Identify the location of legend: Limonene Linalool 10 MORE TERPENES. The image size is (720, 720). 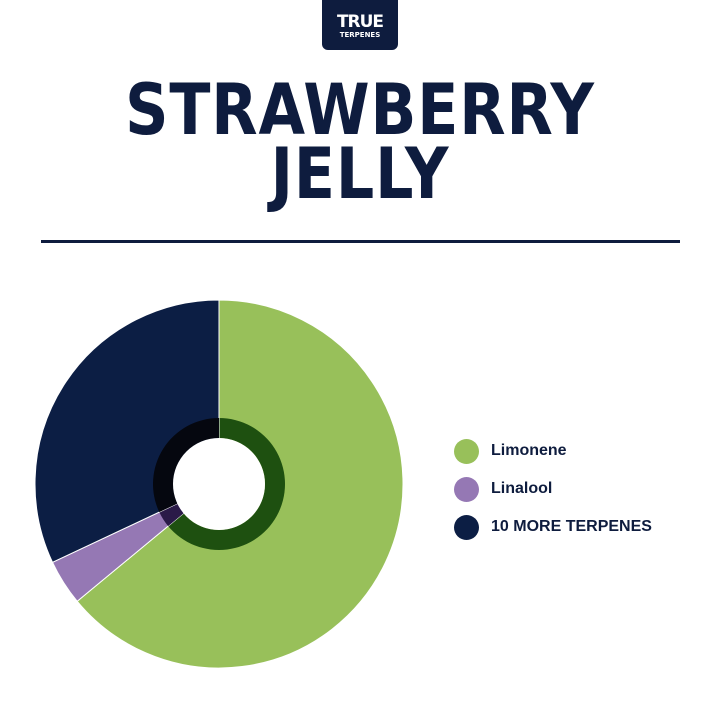
(553, 489).